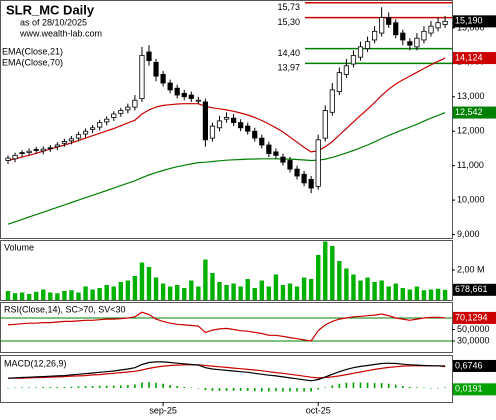 Image resolution: width=496 pixels, height=420 pixels. What do you see at coordinates (288, 68) in the screenshot?
I see `level-label: 13,97` at bounding box center [288, 68].